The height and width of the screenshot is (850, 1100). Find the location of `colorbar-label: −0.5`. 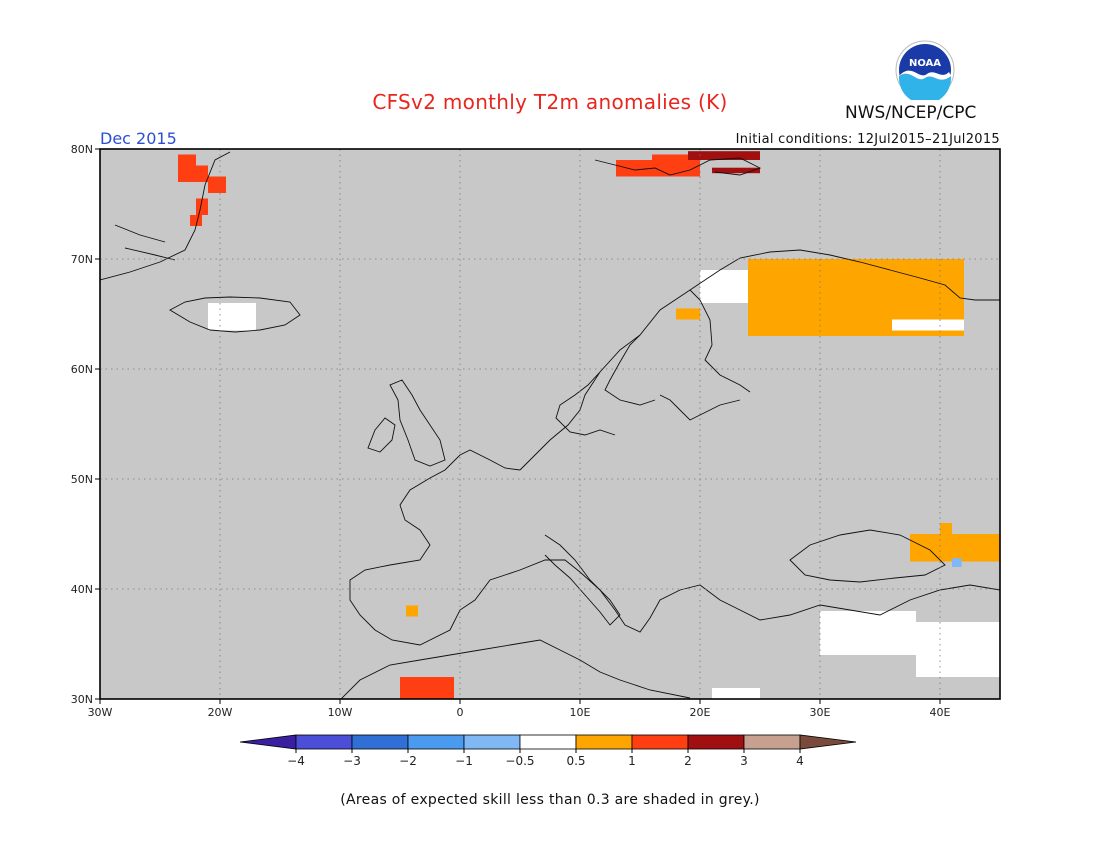

colorbar-label: −0.5 is located at coordinates (519, 761).